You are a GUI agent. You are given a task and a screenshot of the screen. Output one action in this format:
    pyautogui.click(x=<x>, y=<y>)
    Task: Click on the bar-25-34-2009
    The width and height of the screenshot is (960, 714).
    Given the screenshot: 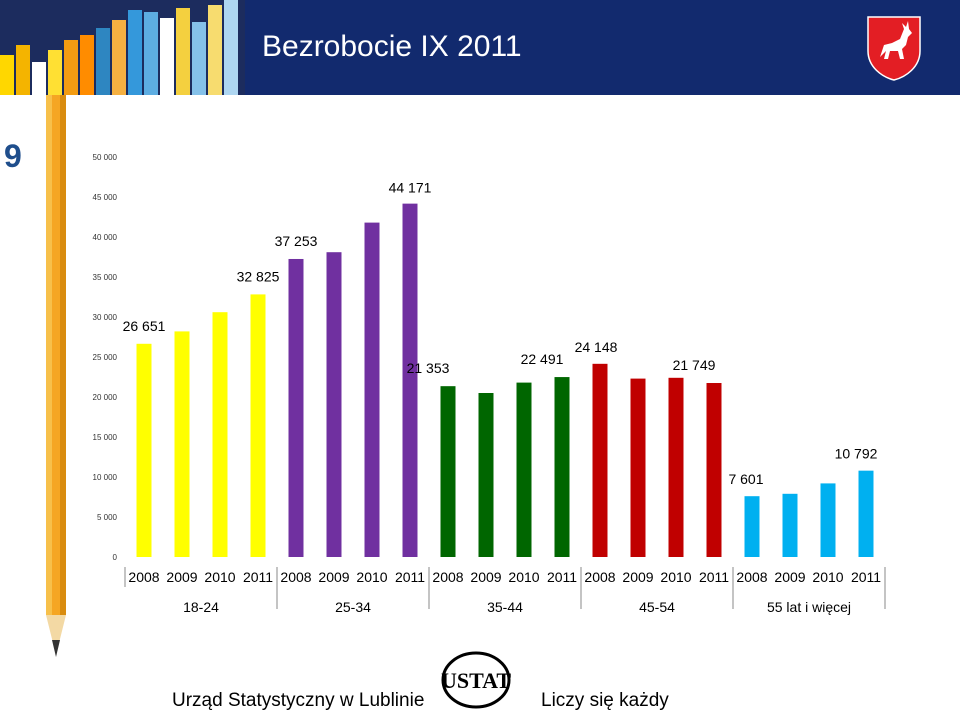 What is the action you would take?
    pyautogui.click(x=334, y=404)
    